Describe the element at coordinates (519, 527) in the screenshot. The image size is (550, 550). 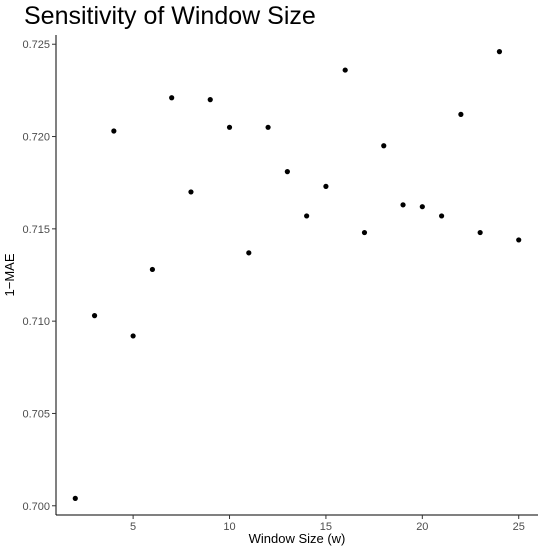
I see `x-tick-label: 25` at that location.